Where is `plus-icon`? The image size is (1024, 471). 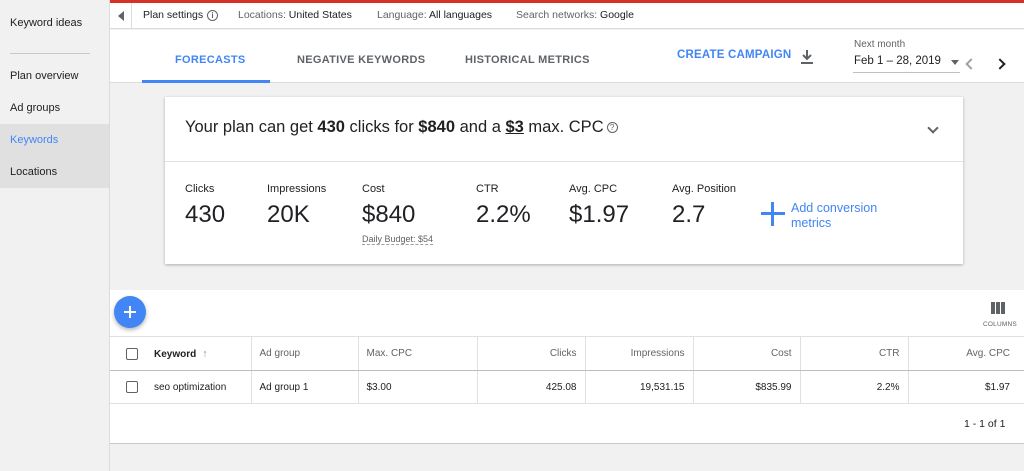
plus-icon is located at coordinates (773, 214).